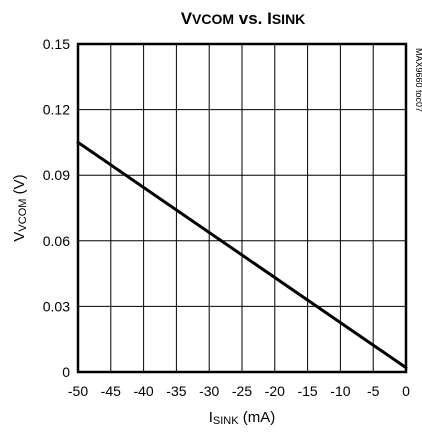 The width and height of the screenshot is (422, 432). I want to click on figure-id-watermark: MAX9660 toc07, so click(418, 80).